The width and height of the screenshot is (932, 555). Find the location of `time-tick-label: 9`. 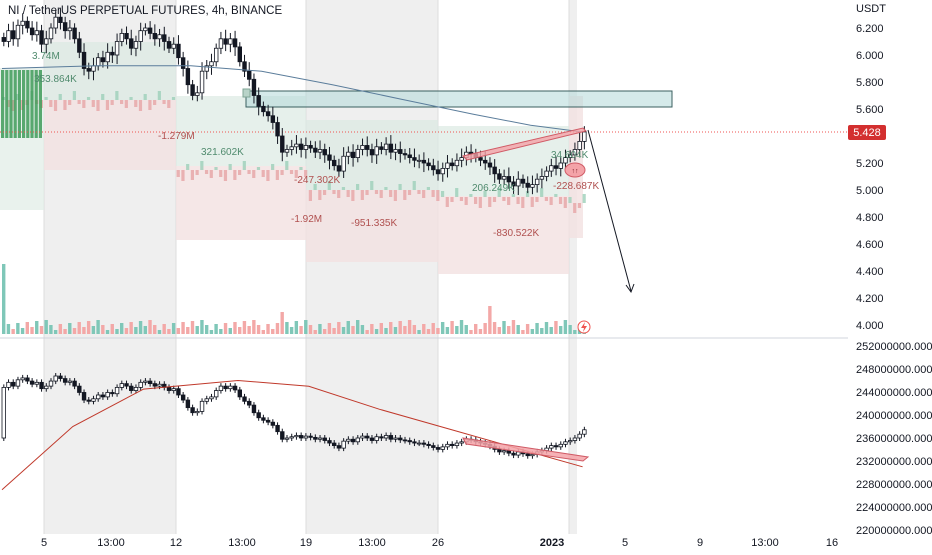

time-tick-label: 9 is located at coordinates (700, 543).